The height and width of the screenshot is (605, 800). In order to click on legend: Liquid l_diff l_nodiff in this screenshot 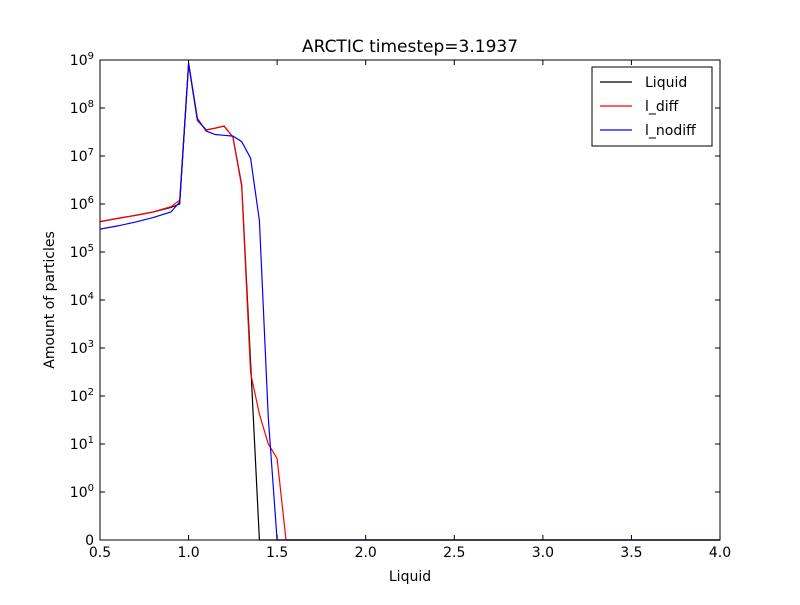, I will do `click(652, 106)`.